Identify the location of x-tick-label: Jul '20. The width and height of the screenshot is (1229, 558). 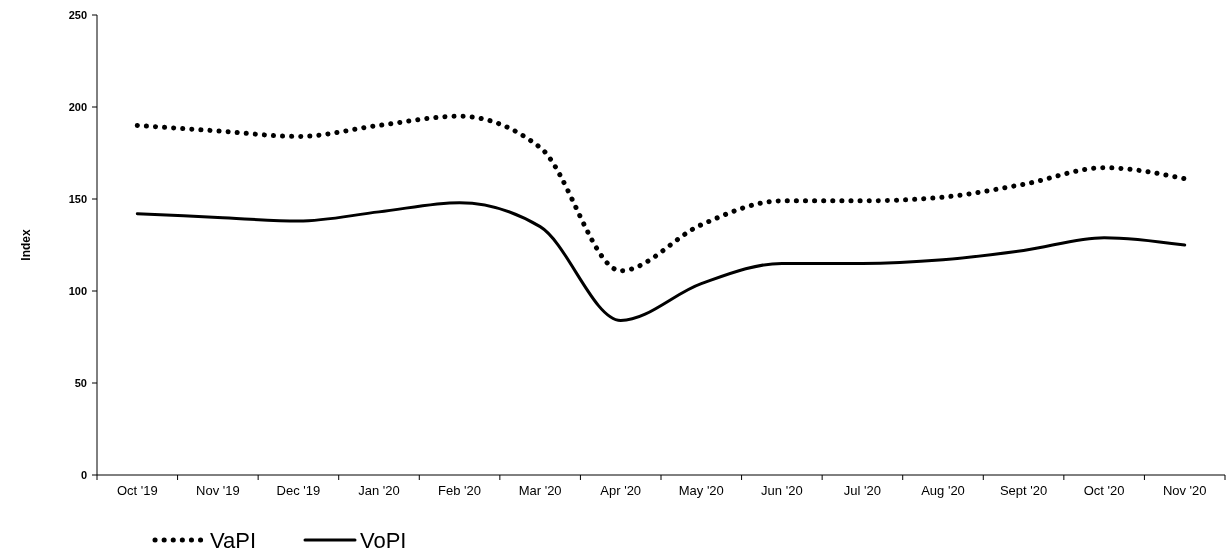
(862, 490).